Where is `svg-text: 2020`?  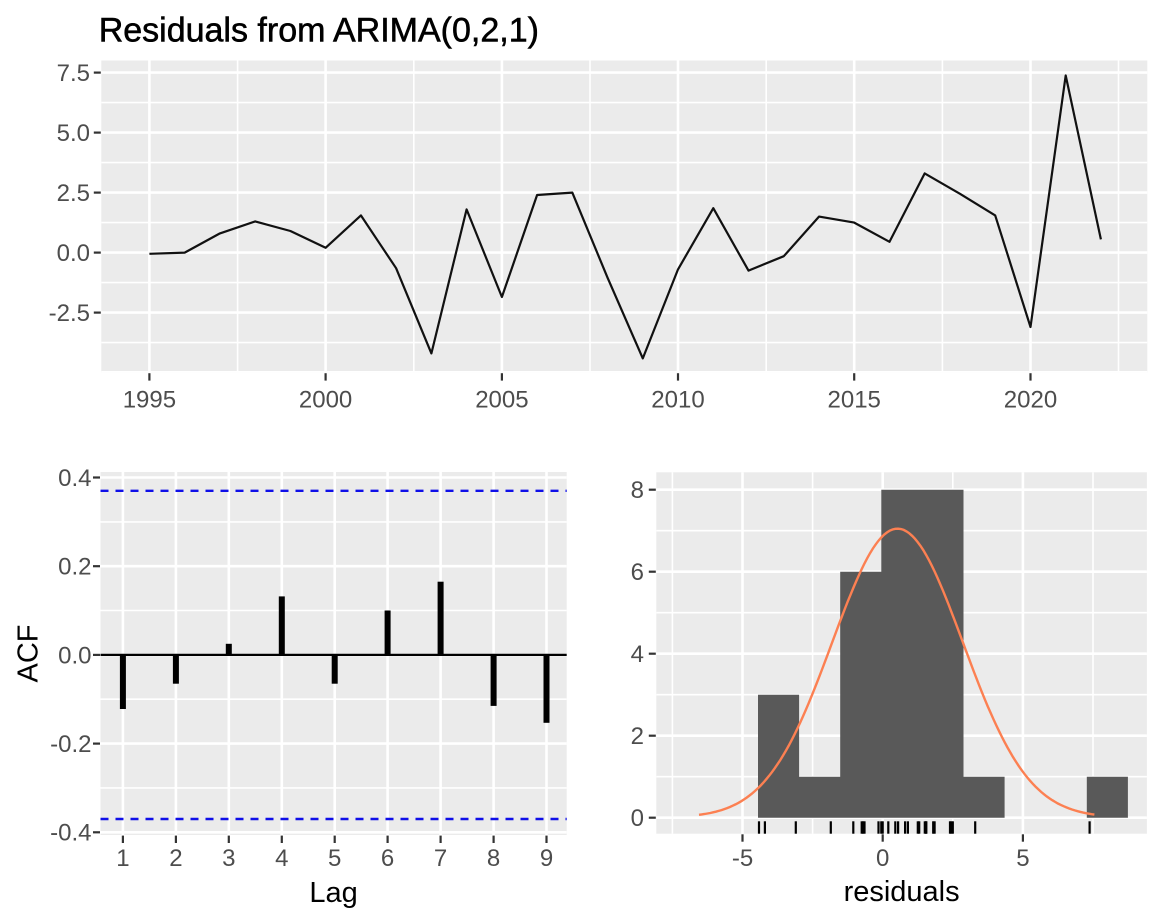 svg-text: 2020 is located at coordinates (1030, 400).